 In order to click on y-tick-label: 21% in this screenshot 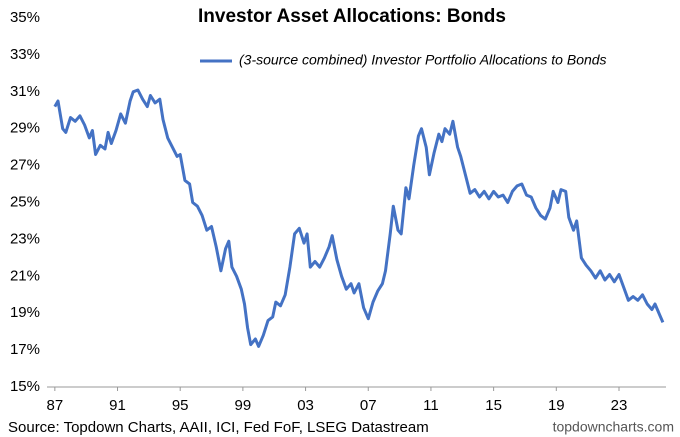, I will do `click(25, 275)`.